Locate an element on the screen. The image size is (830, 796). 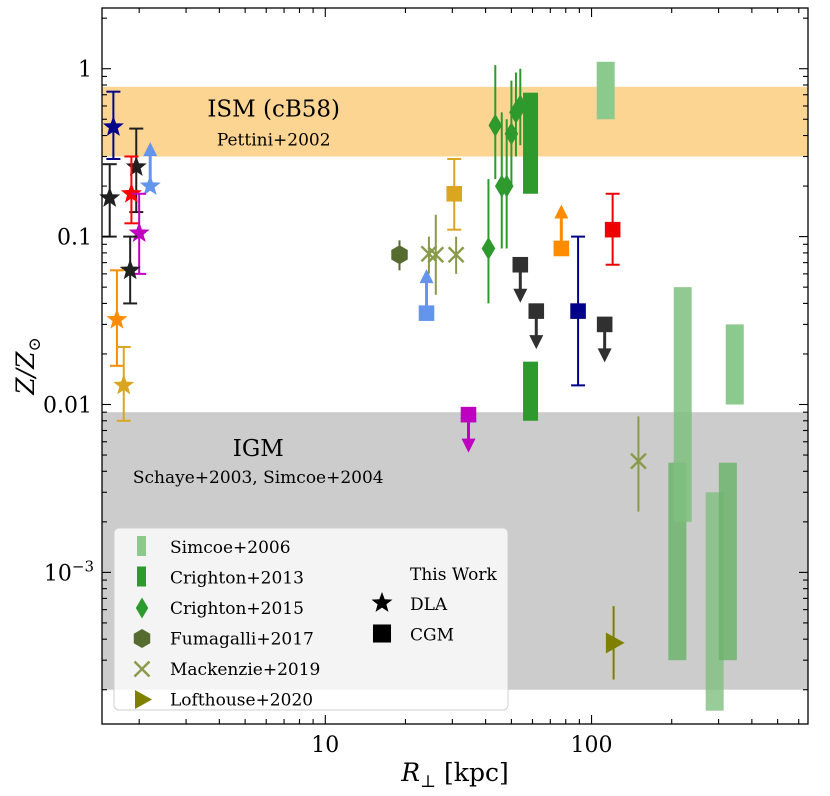
fumagalli-2017-point is located at coordinates (399, 255).